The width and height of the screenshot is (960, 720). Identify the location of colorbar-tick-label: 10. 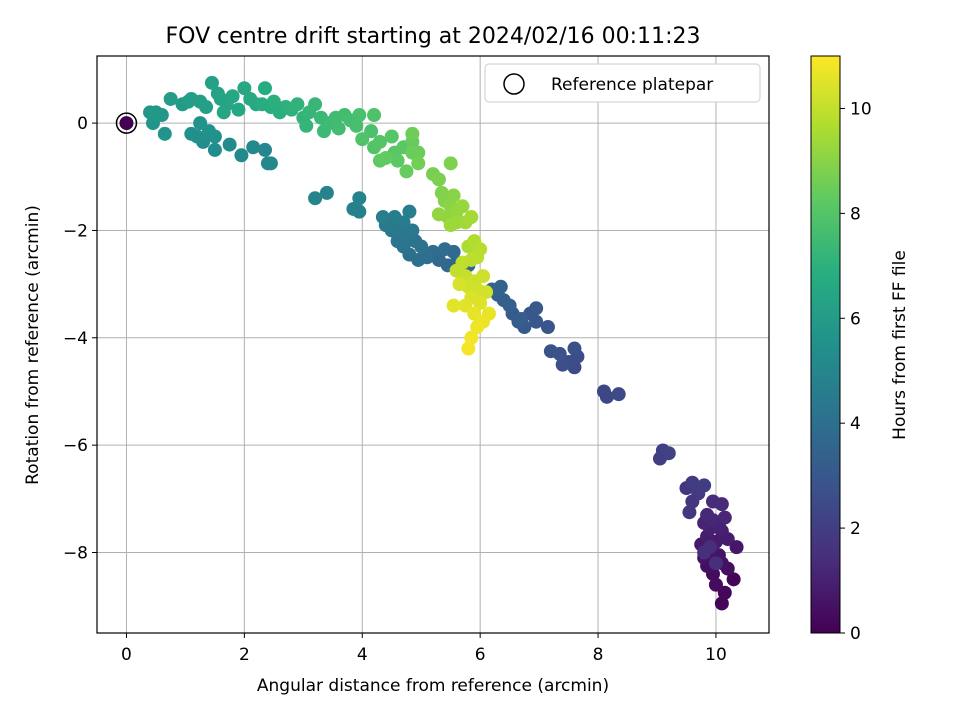
(861, 109).